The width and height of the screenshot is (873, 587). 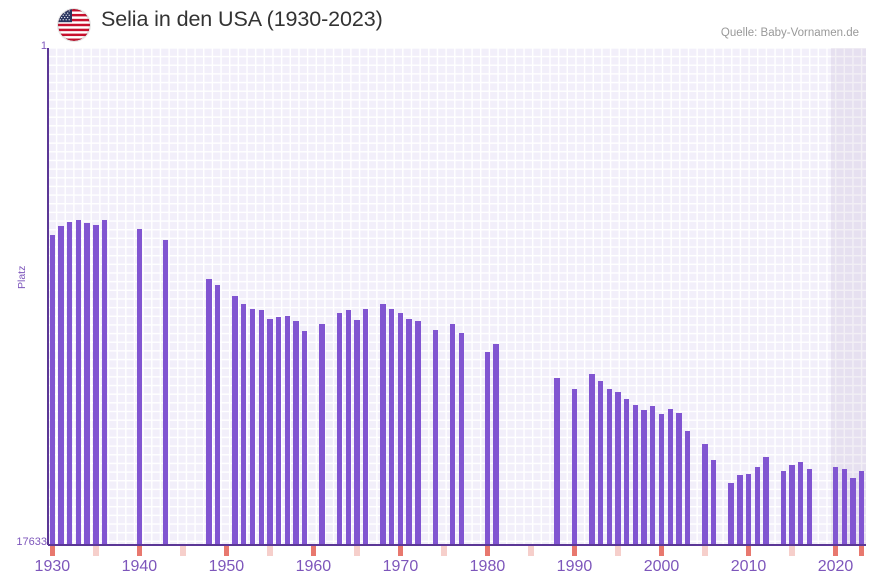 What do you see at coordinates (670, 476) in the screenshot?
I see `bar-2001` at bounding box center [670, 476].